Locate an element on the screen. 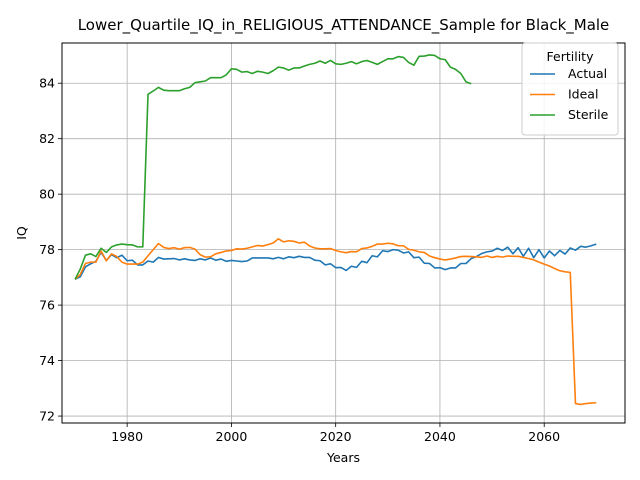 Image resolution: width=640 pixels, height=480 pixels. legend-title: Fertility is located at coordinates (571, 56).